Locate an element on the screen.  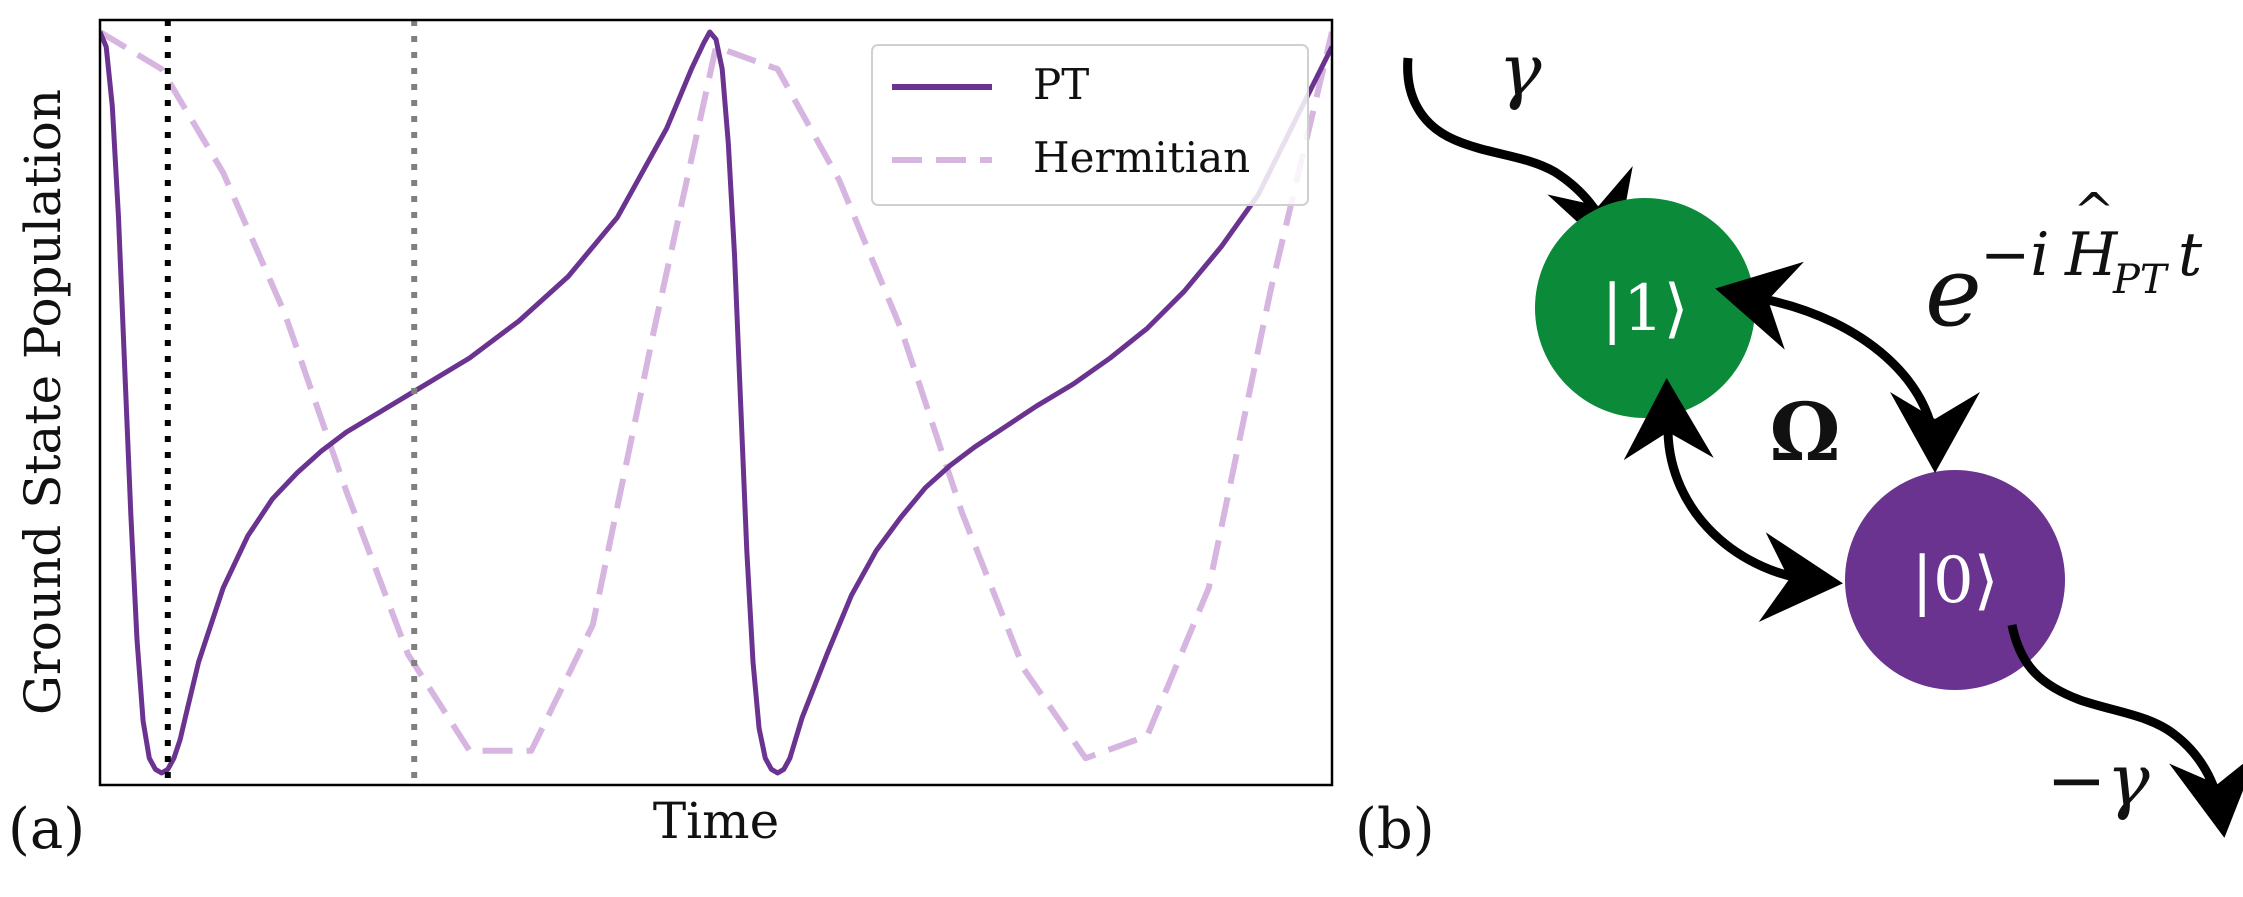
x-axis-label: Time is located at coordinates (716, 821).